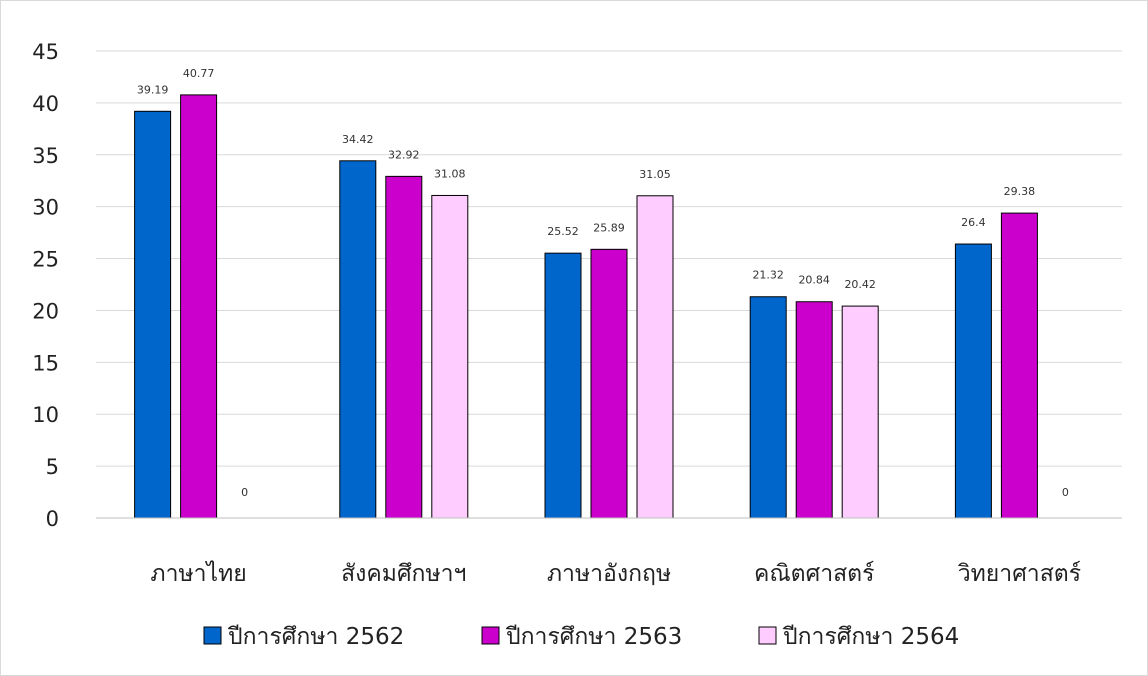  I want to click on x-tick-label: ภาษาอังกฤษ, so click(609, 574).